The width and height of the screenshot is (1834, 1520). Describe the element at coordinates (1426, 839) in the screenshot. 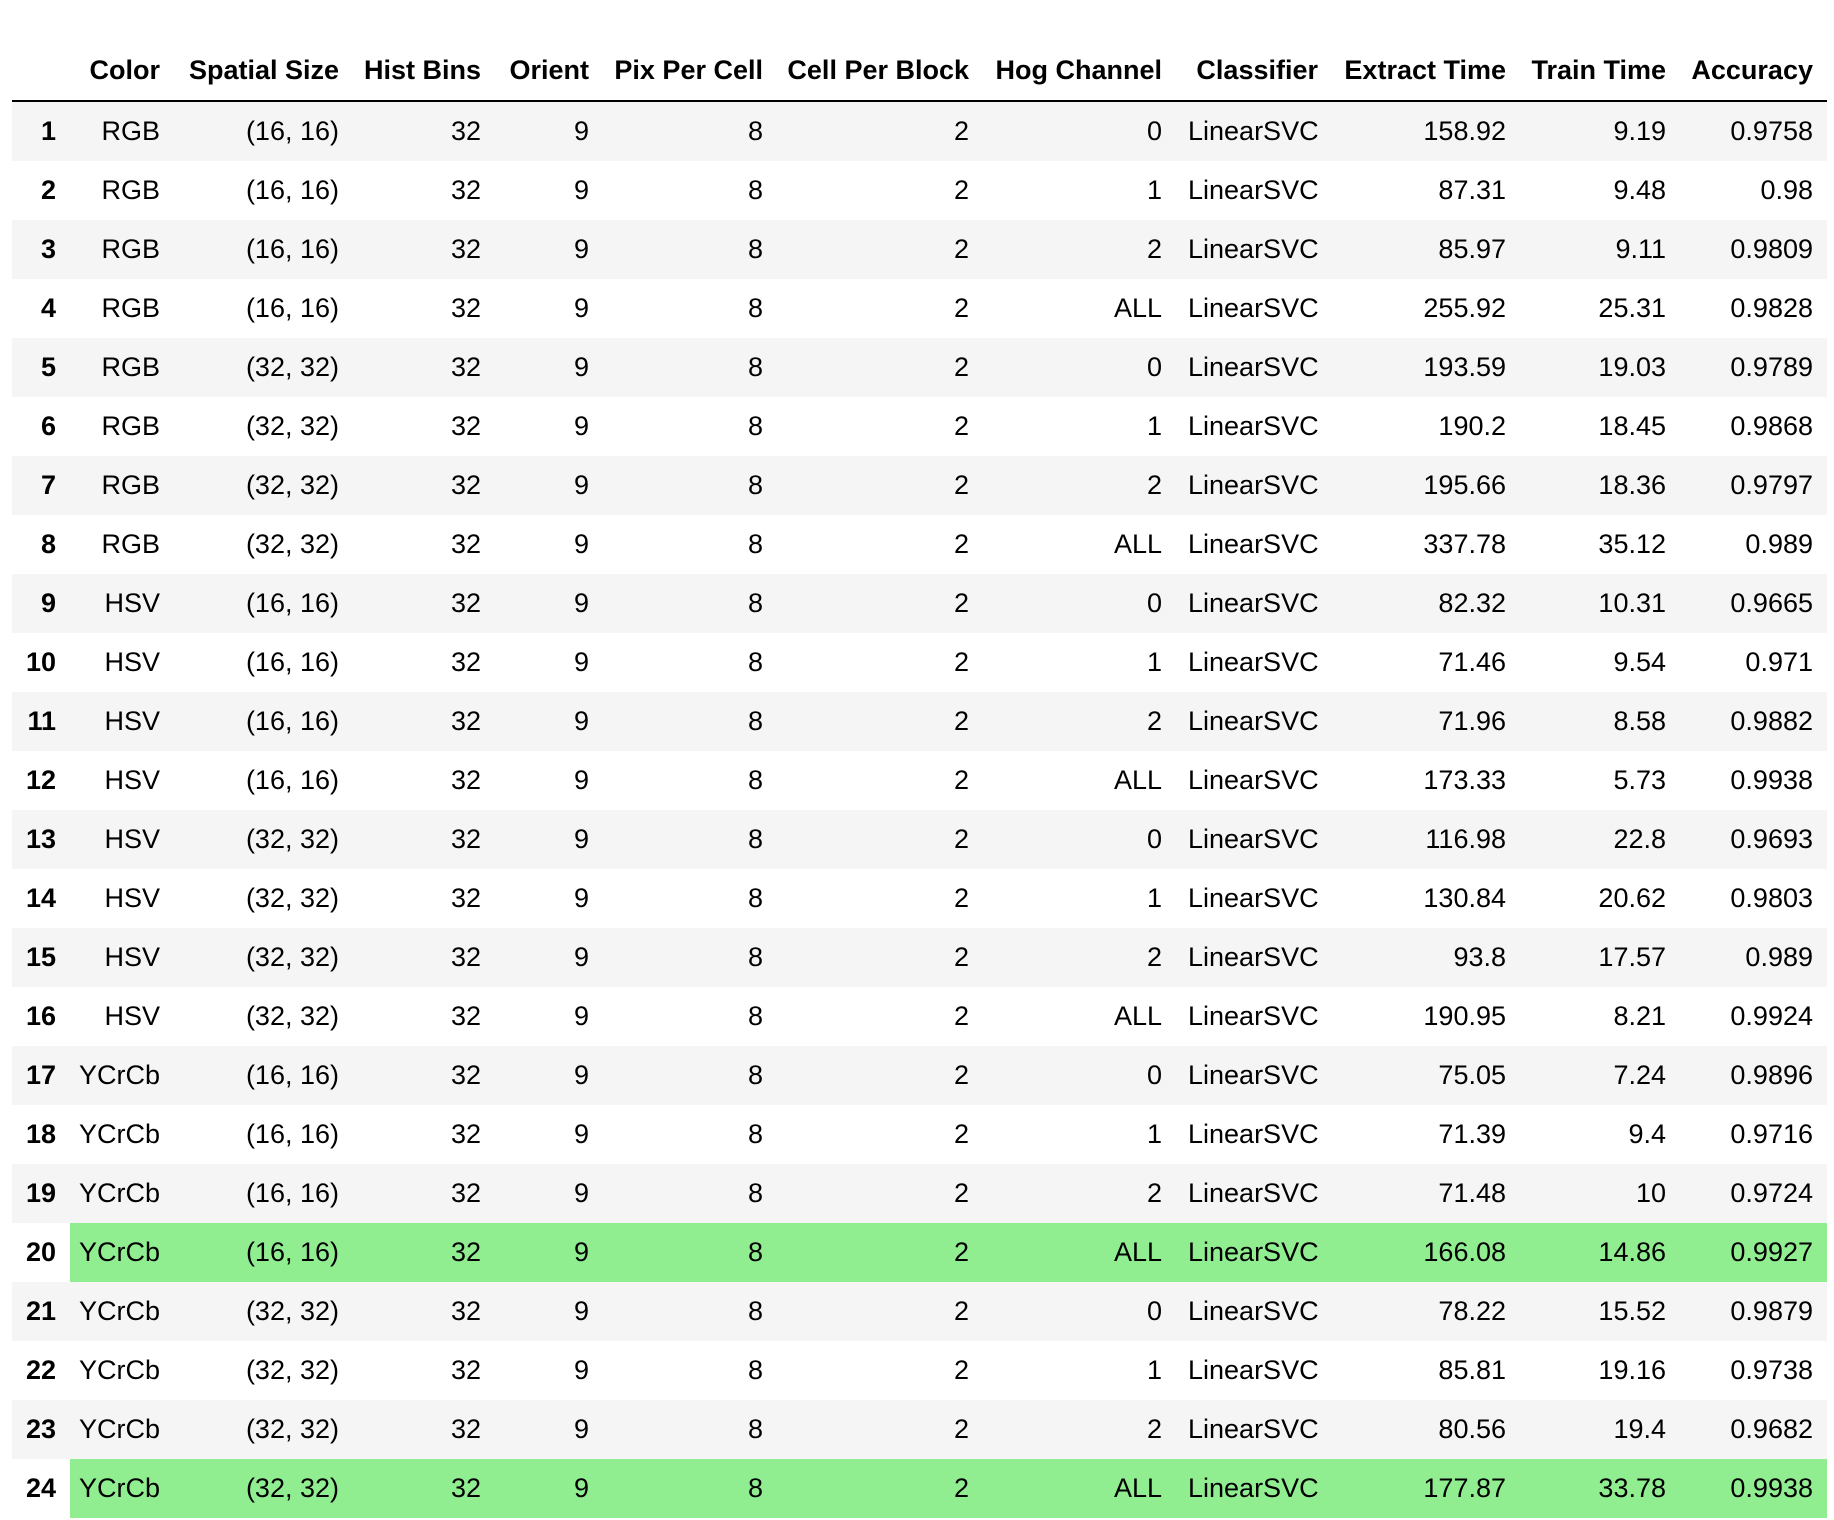

I see `extract-time-cell: 116.98` at that location.